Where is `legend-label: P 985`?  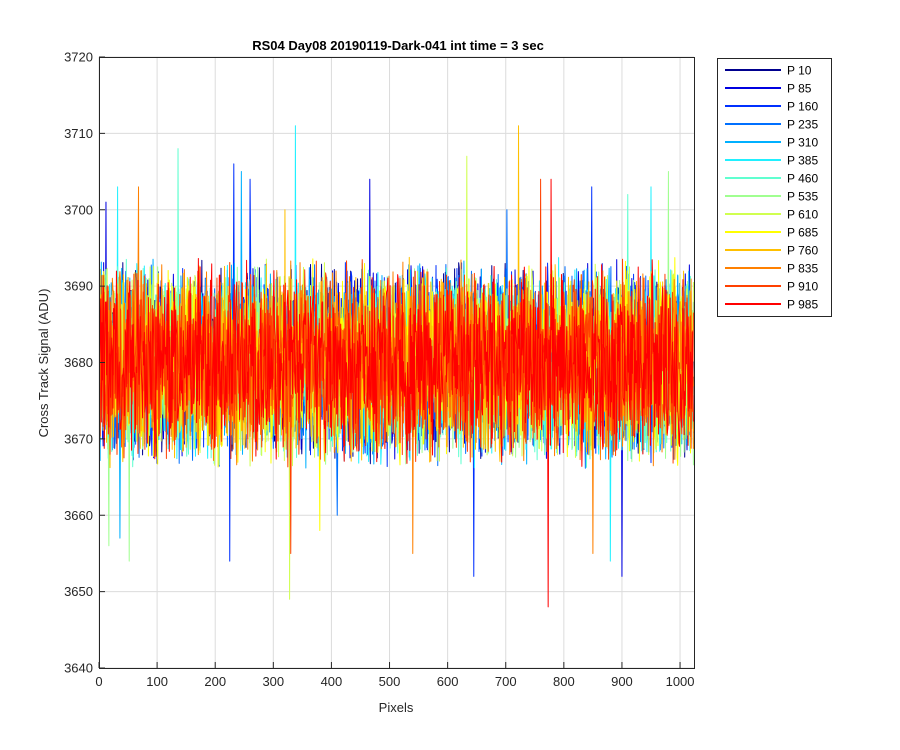
legend-label: P 985 is located at coordinates (802, 305).